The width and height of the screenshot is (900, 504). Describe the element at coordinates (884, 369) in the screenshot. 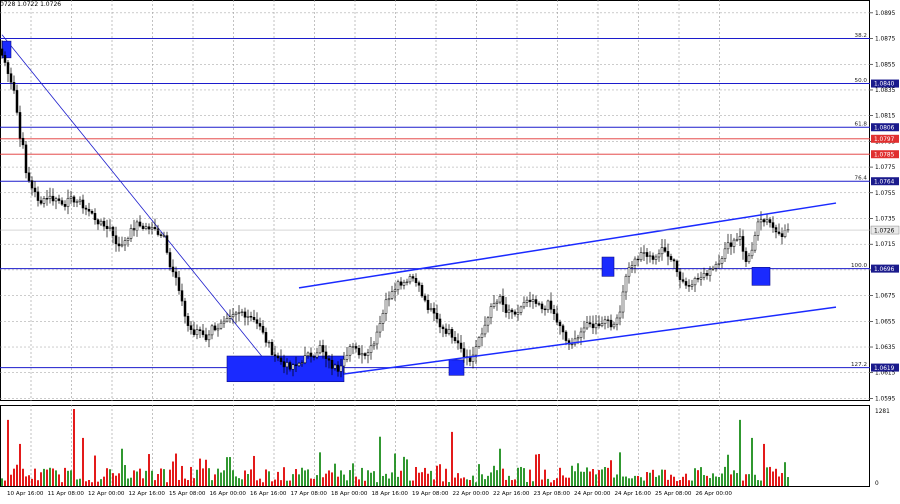

I see `price-tag-label: 1.0619` at that location.